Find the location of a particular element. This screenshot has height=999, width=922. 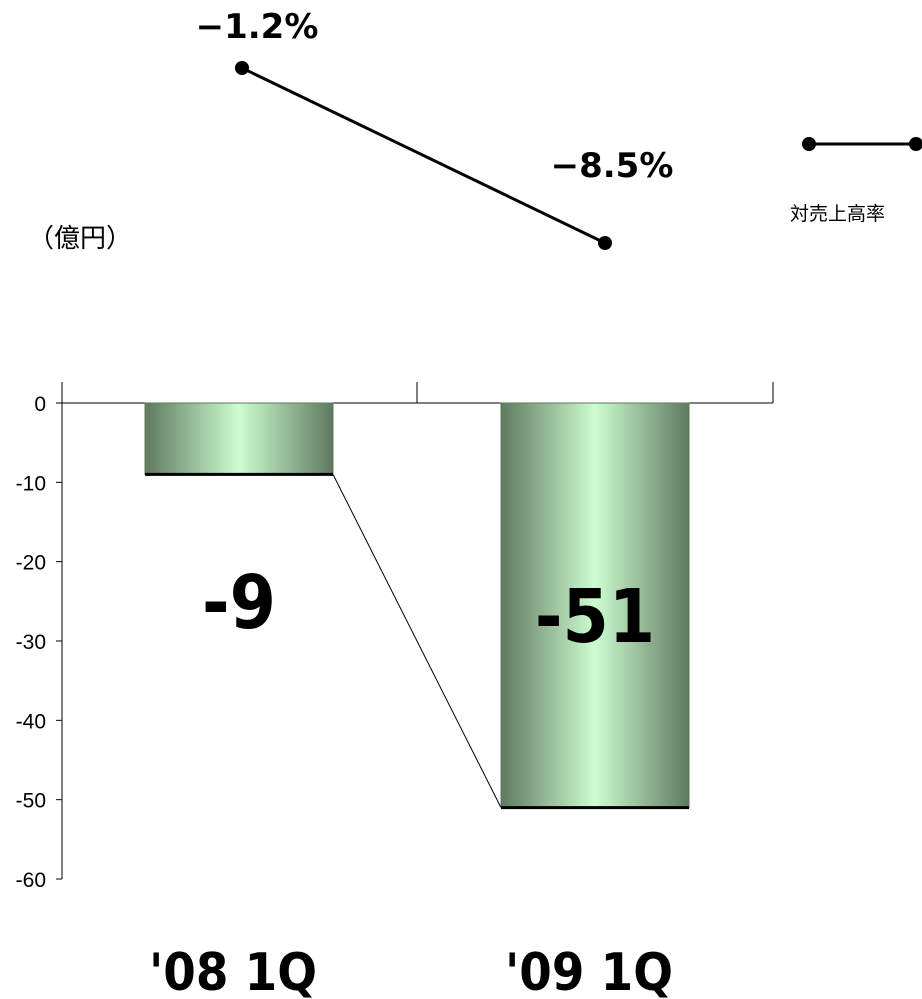

y-ticks: 0 -10 -20 -30 -40 -50 -60 is located at coordinates (39, 642).